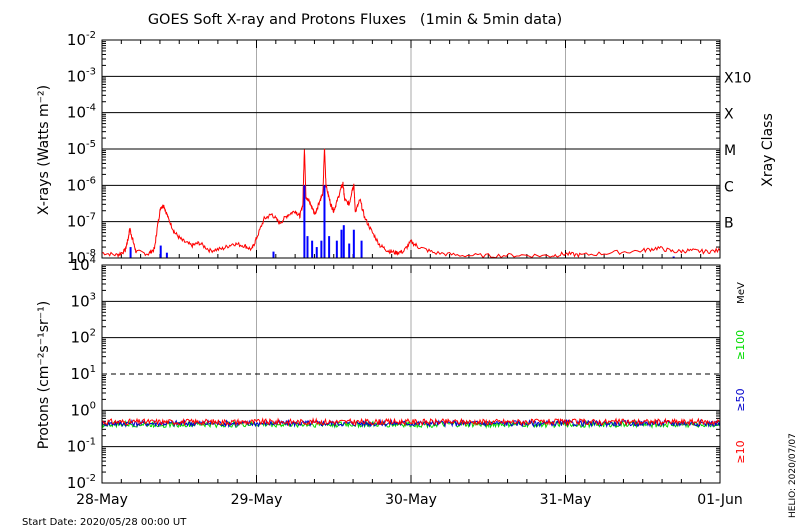 This screenshot has height=530, width=800. Describe the element at coordinates (730, 151) in the screenshot. I see `xray-class-label: M` at that location.